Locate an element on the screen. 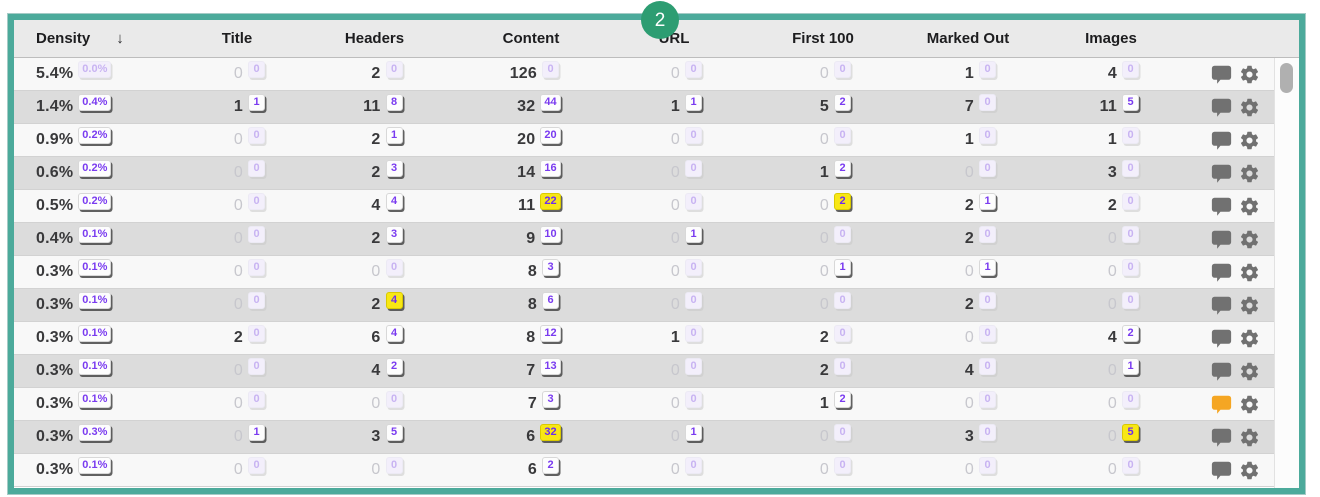 The height and width of the screenshot is (497, 1320). table-row: 0.3% 0.1% 0 0 0 0 6 2 0 0 0 0 0 0 0 0 is located at coordinates (644, 470).